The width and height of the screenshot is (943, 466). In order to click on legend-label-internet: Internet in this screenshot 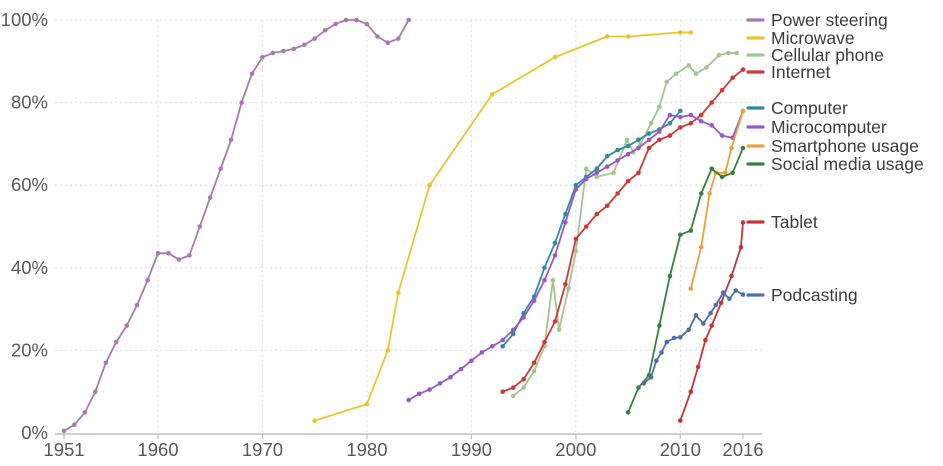, I will do `click(800, 72)`.